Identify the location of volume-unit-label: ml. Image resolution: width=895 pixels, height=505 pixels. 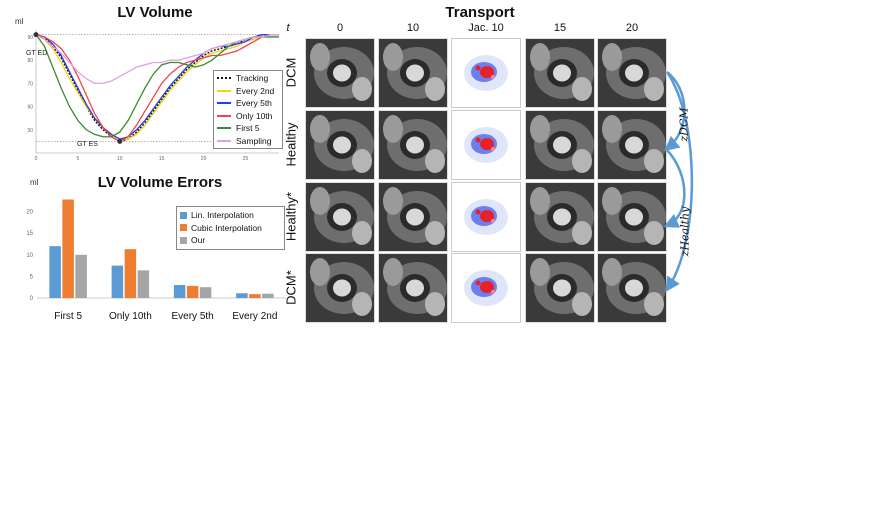
(19, 21).